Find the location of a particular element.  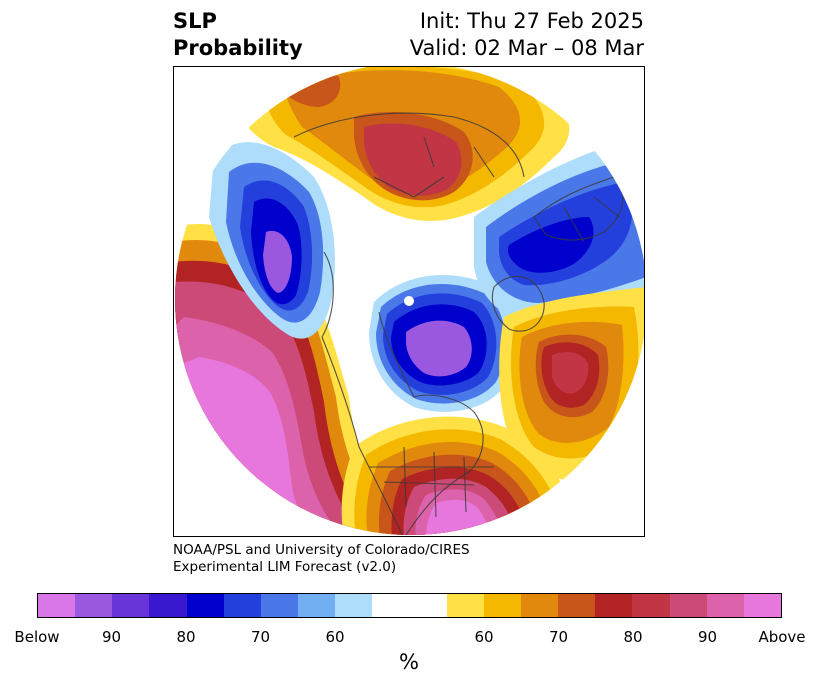

probability-colorbar is located at coordinates (409, 605).